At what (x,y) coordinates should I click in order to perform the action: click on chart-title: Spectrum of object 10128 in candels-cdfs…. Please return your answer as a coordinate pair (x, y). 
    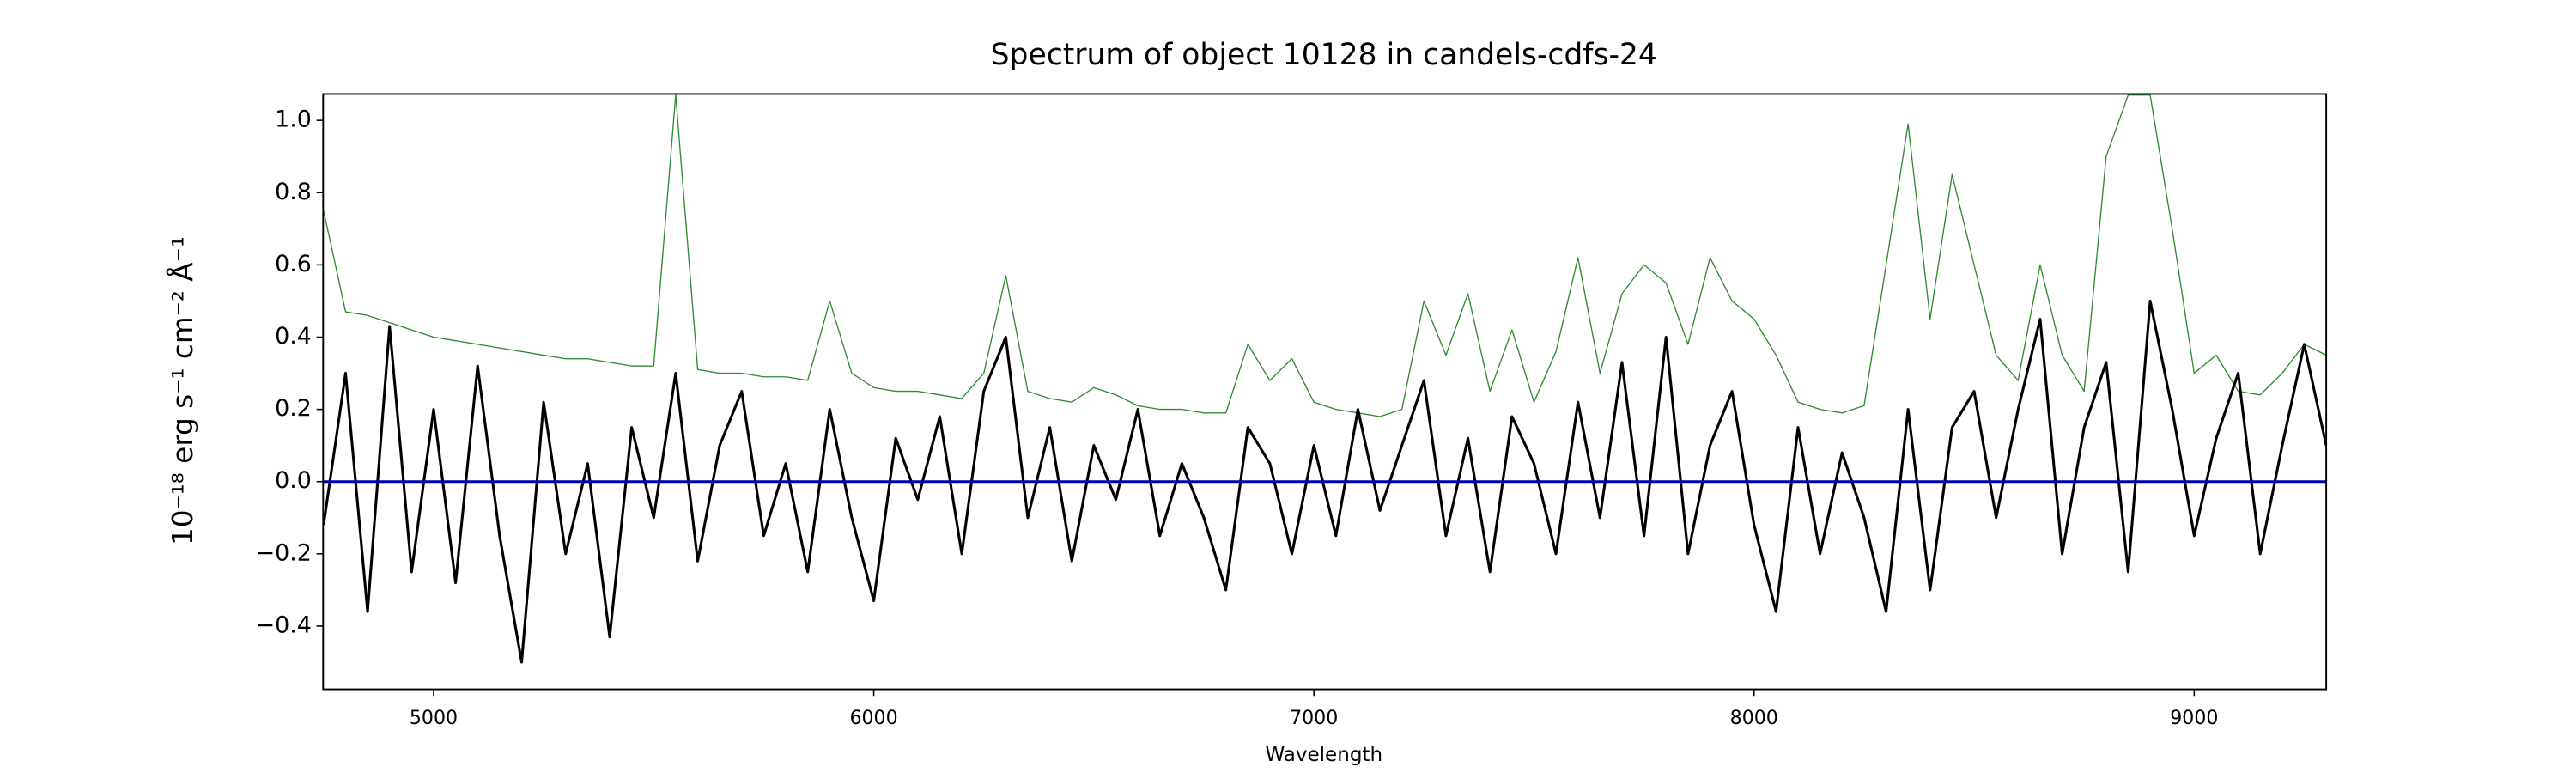
    Looking at the image, I should click on (1324, 55).